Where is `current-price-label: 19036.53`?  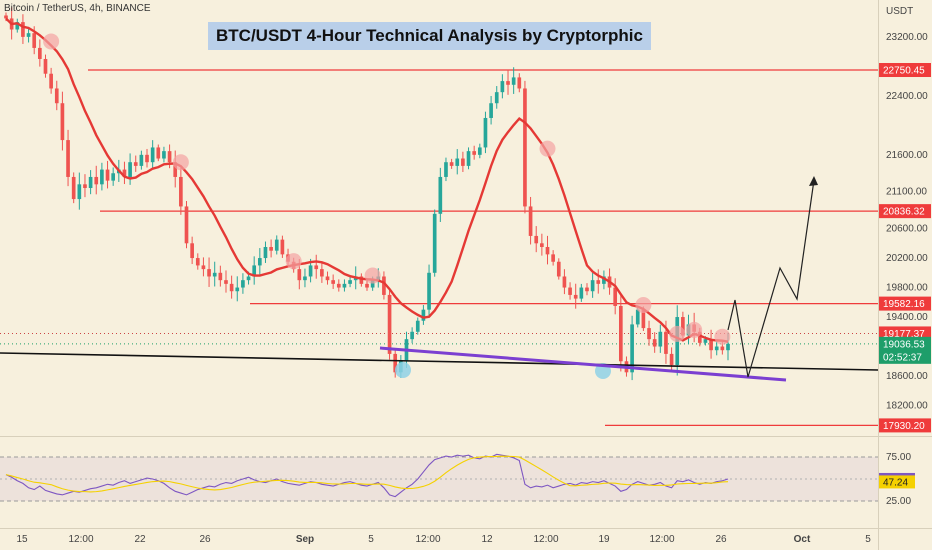
current-price-label: 19036.53 is located at coordinates (904, 344).